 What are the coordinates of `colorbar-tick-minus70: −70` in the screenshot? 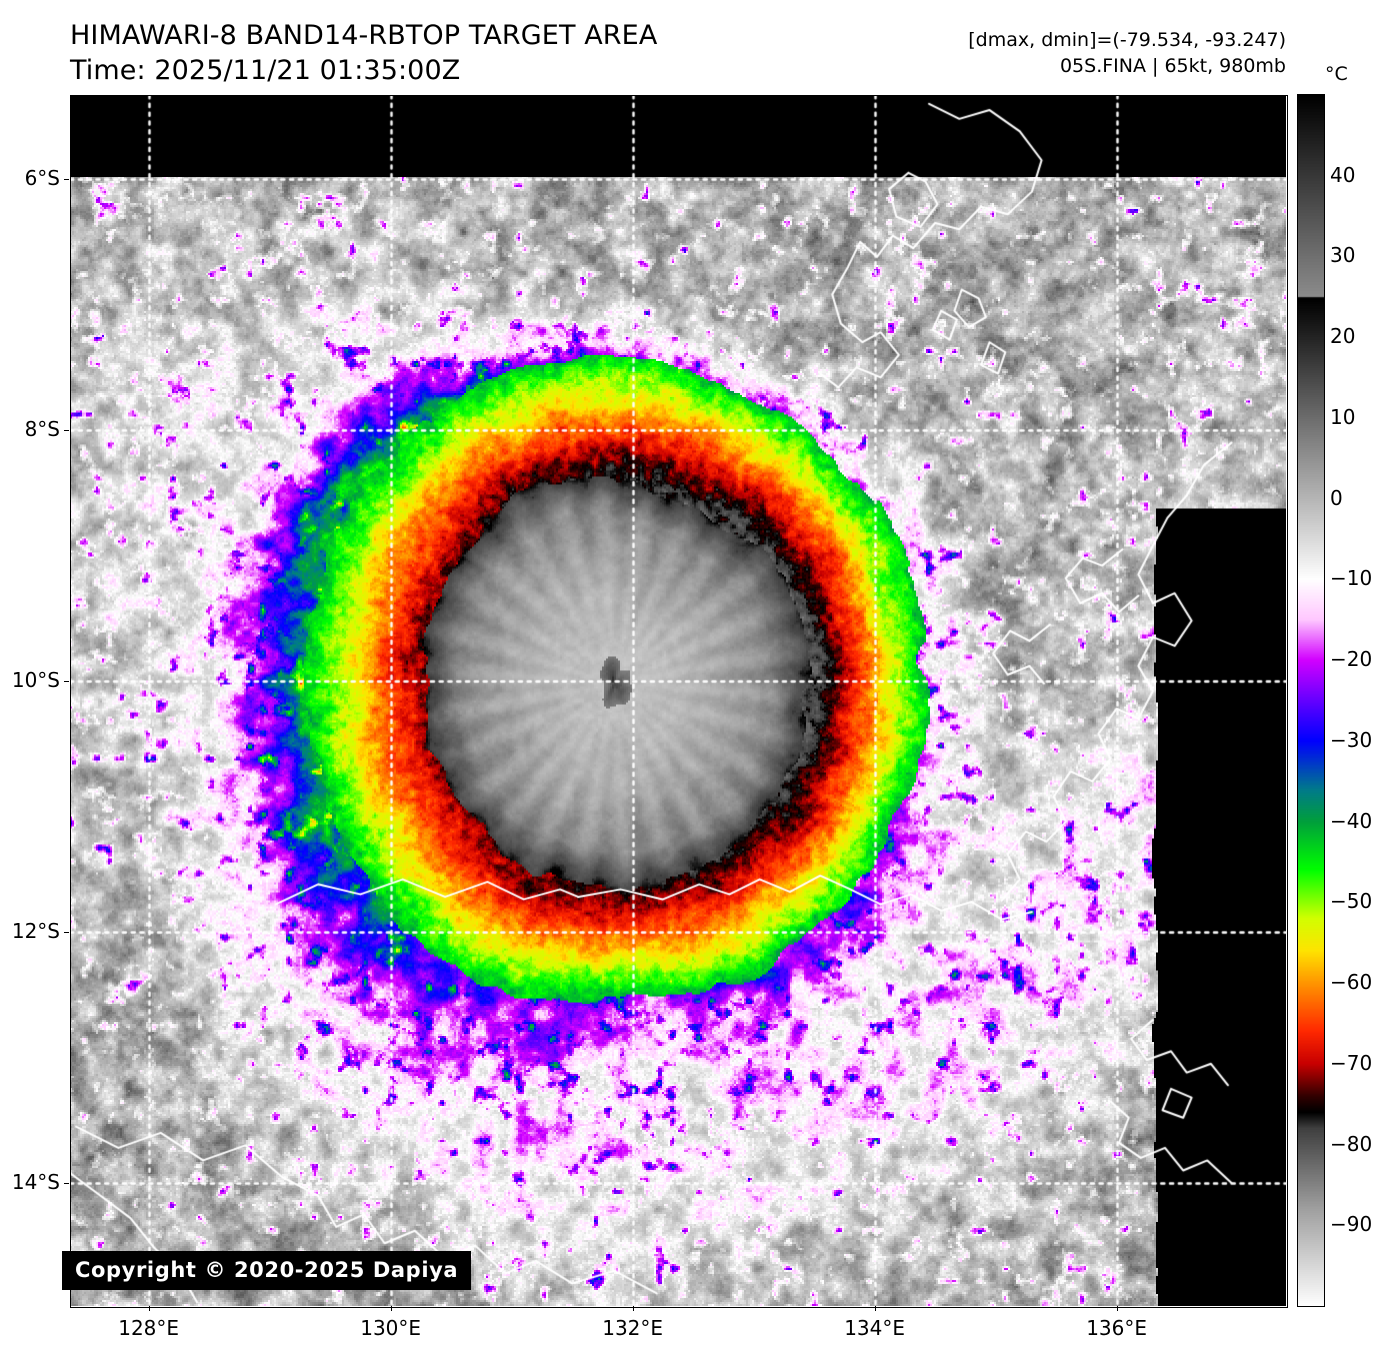 It's located at (1351, 1062).